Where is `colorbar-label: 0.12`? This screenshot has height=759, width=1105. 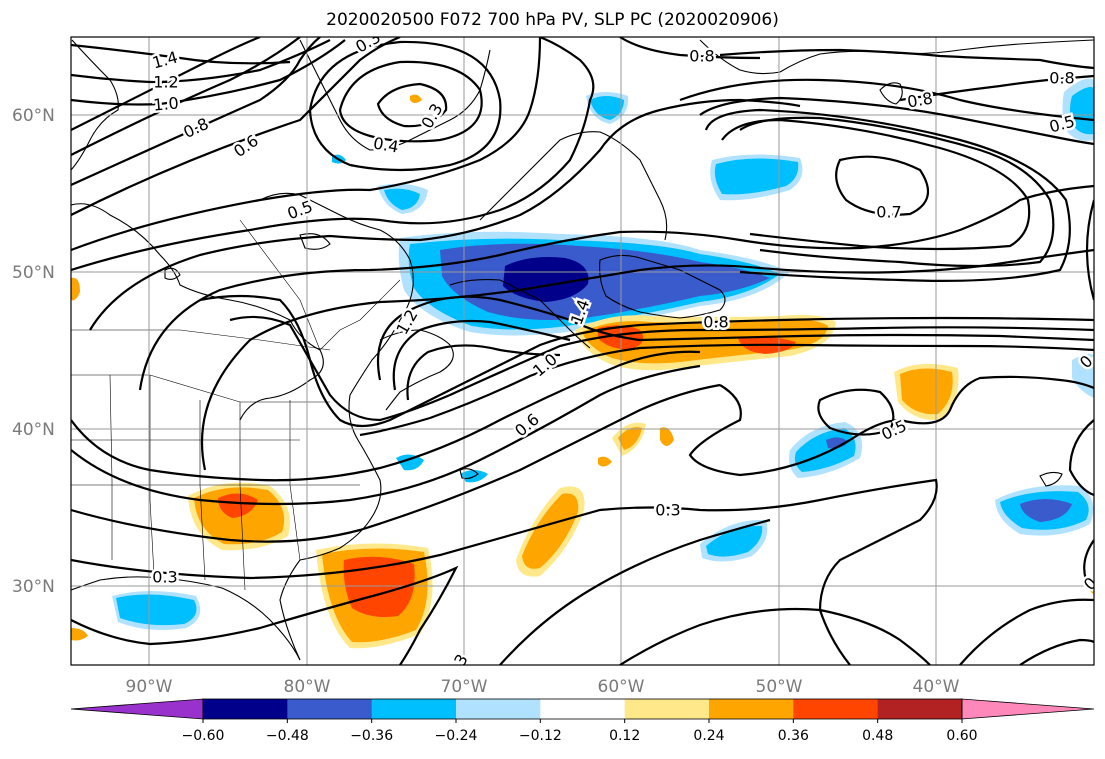 colorbar-label: 0.12 is located at coordinates (624, 736).